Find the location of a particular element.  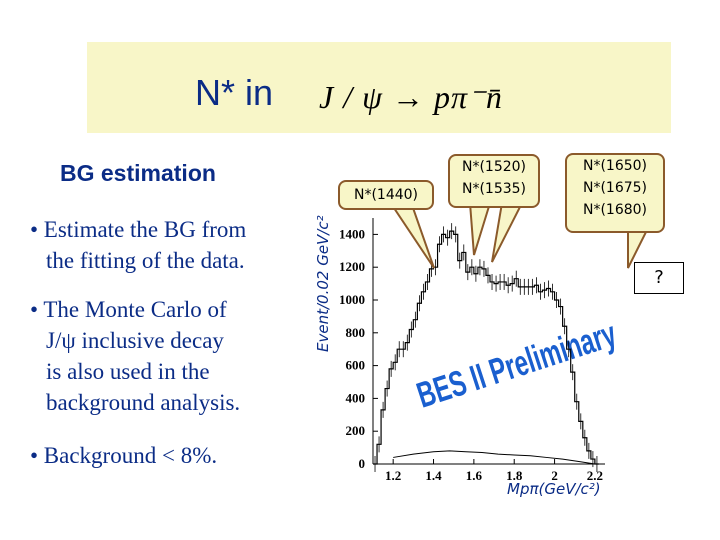

x-tick-label-0: 1.2 is located at coordinates (393, 475).